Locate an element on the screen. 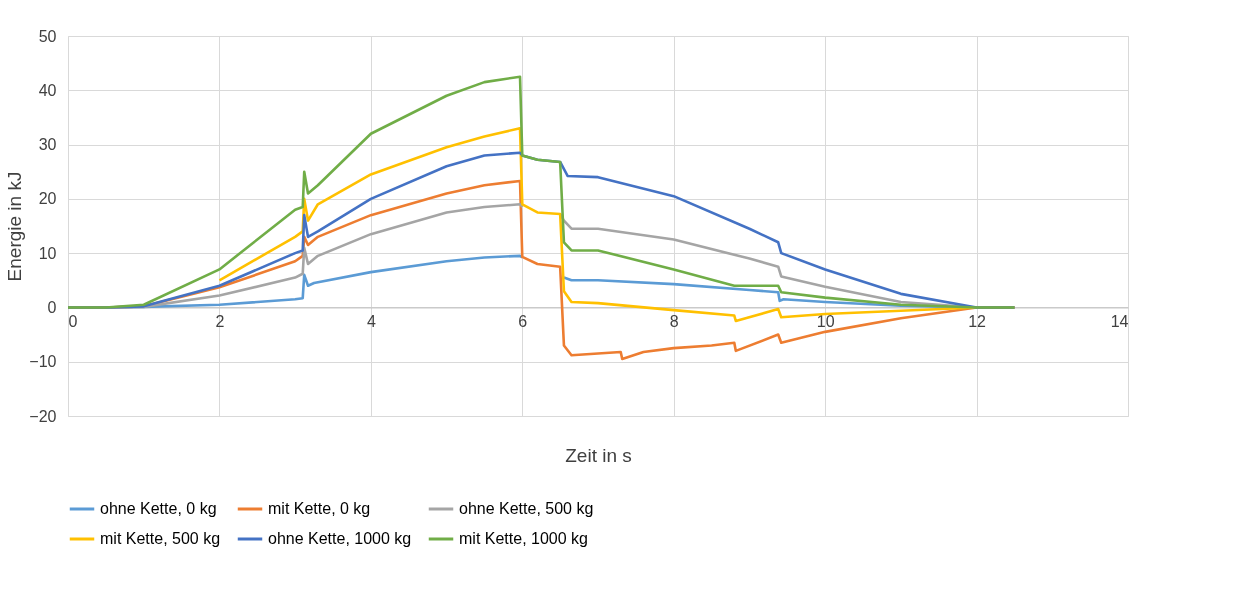 The height and width of the screenshot is (594, 1255). x-tick-label: 12 is located at coordinates (977, 321).